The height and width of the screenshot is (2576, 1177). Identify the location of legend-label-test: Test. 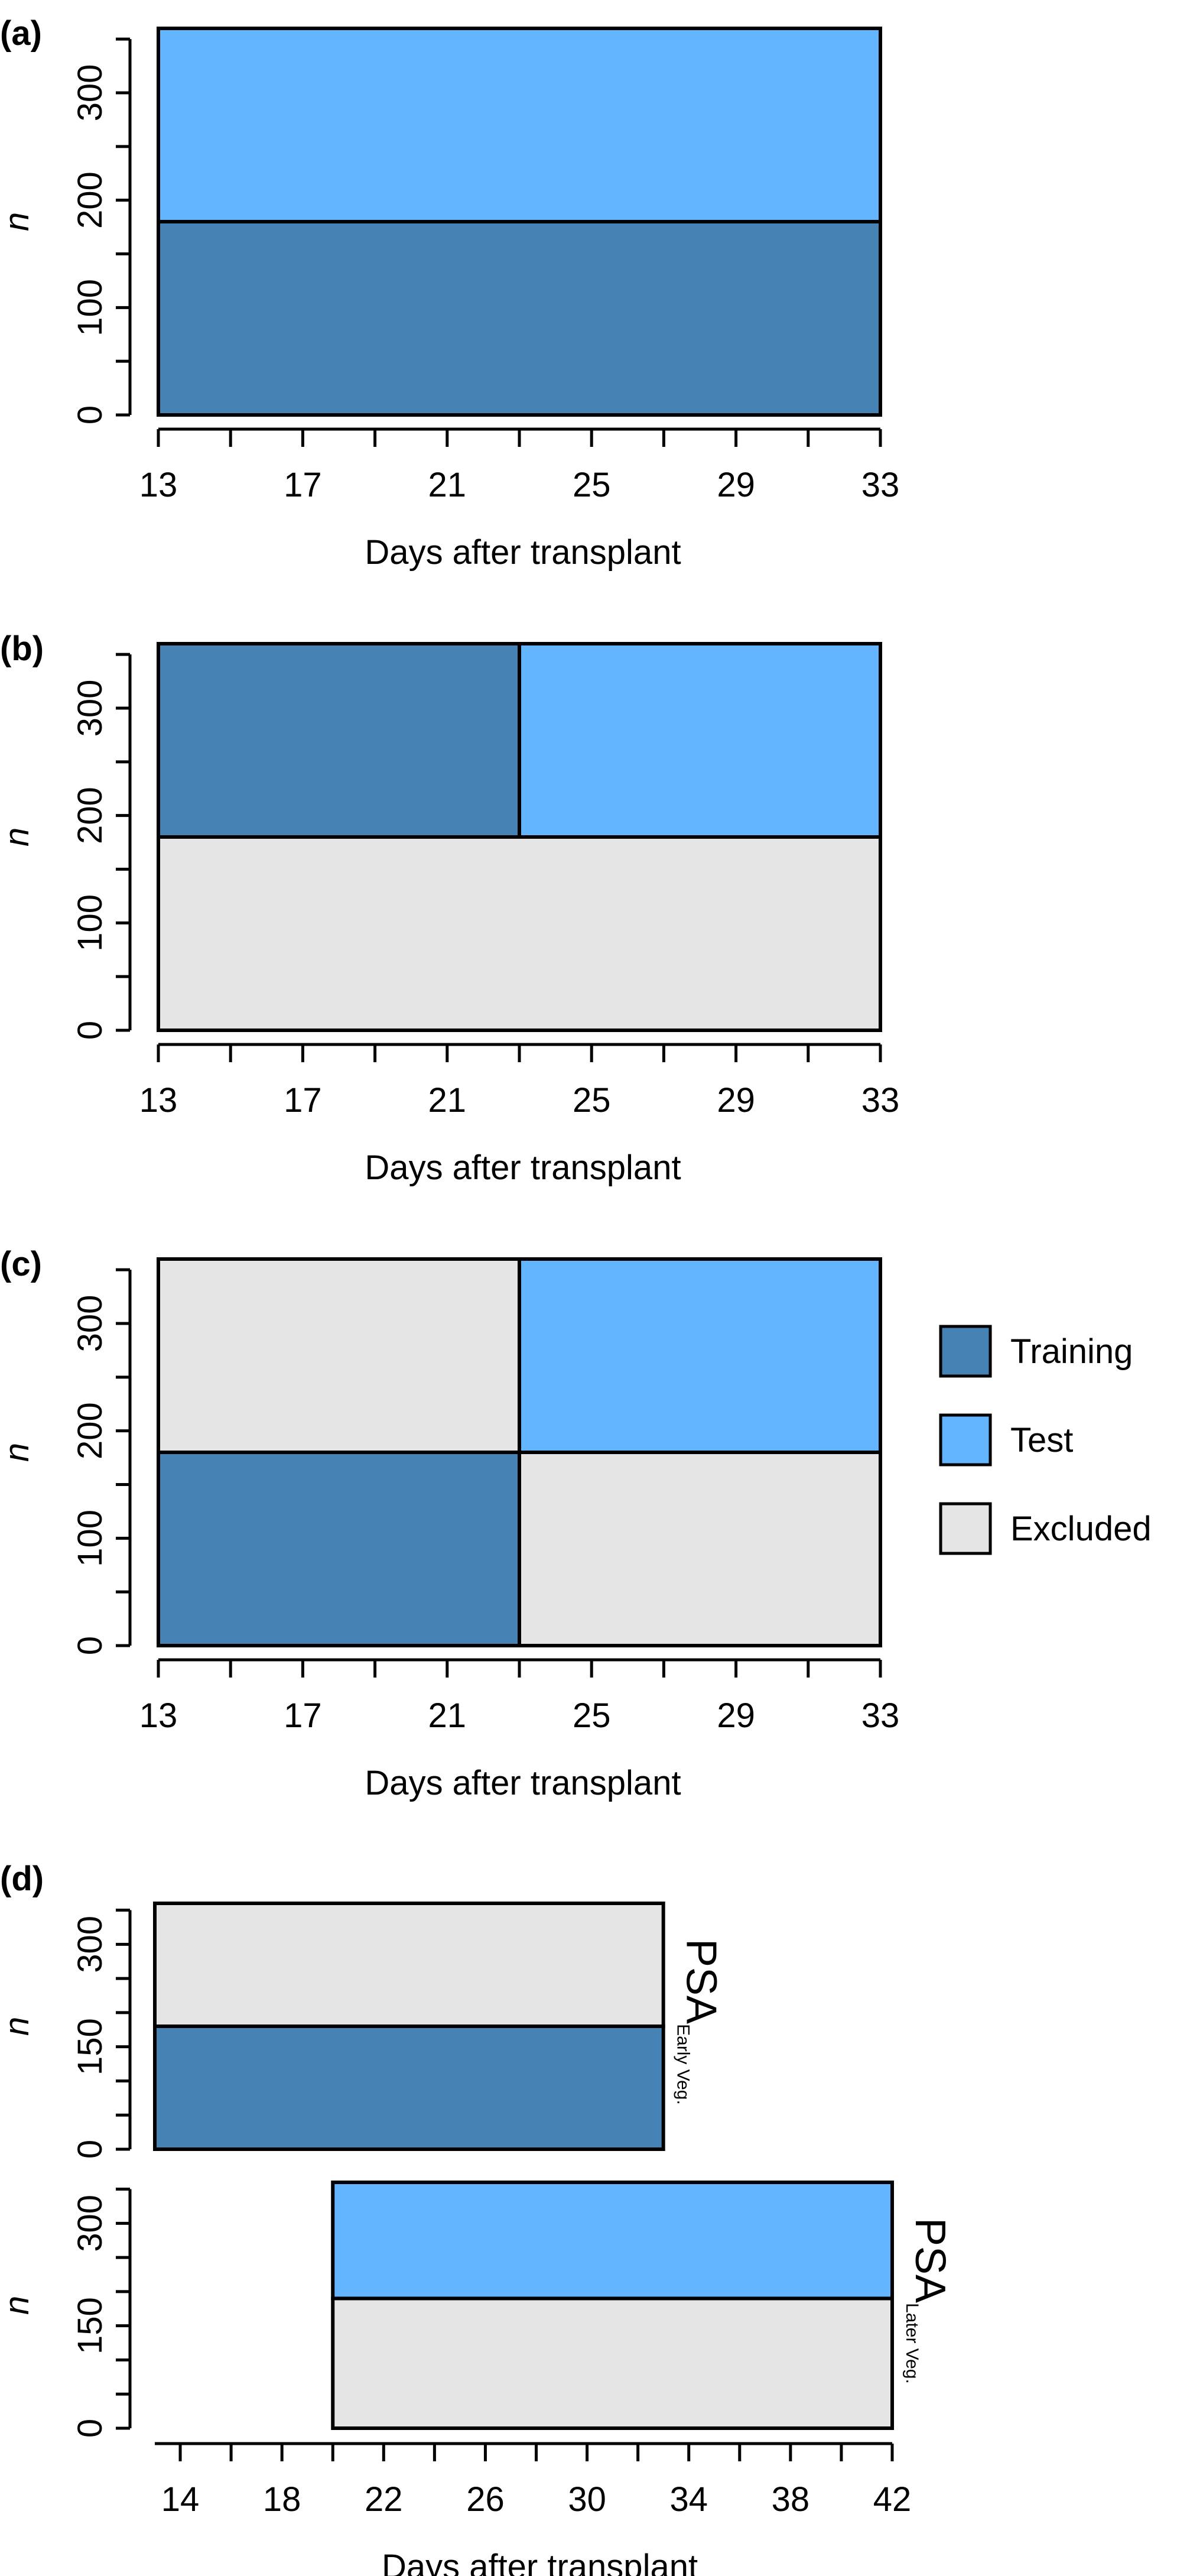
(1041, 1440).